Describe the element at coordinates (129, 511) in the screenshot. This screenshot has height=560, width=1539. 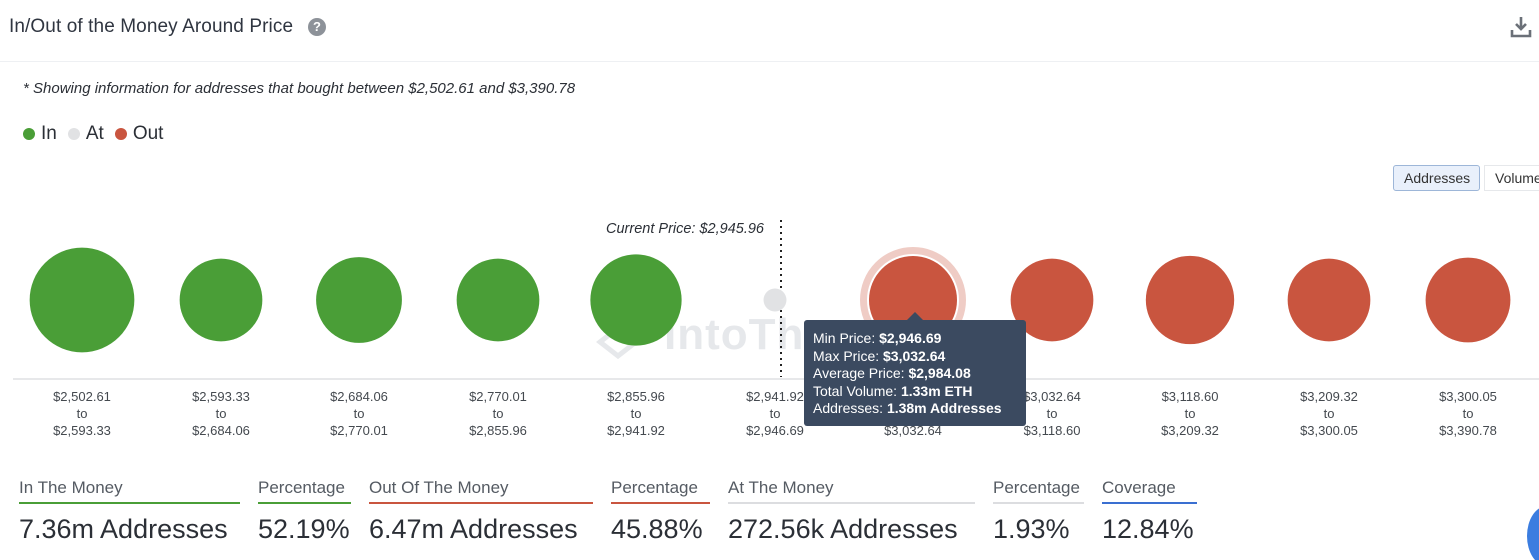
I see `summary-in-the-money: In The Money 7.36m Addresses` at that location.